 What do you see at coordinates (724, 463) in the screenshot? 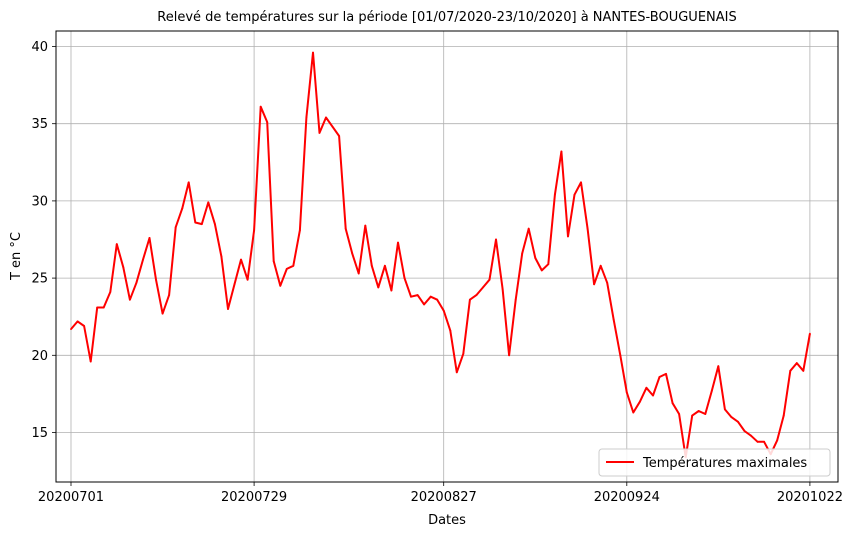
I see `legend-label: Températures maximales` at bounding box center [724, 463].